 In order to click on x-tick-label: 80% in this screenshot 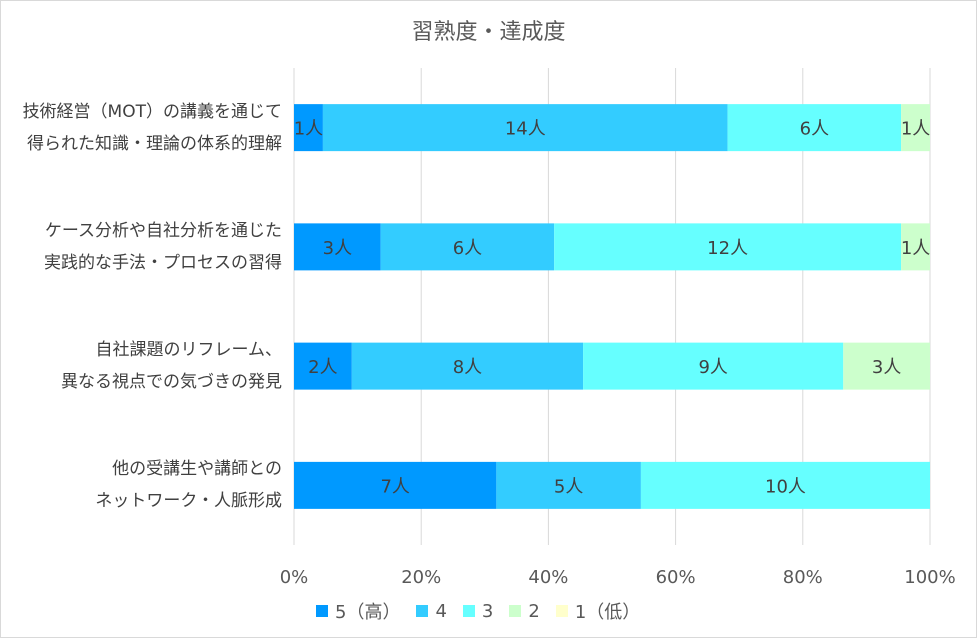, I will do `click(803, 577)`.